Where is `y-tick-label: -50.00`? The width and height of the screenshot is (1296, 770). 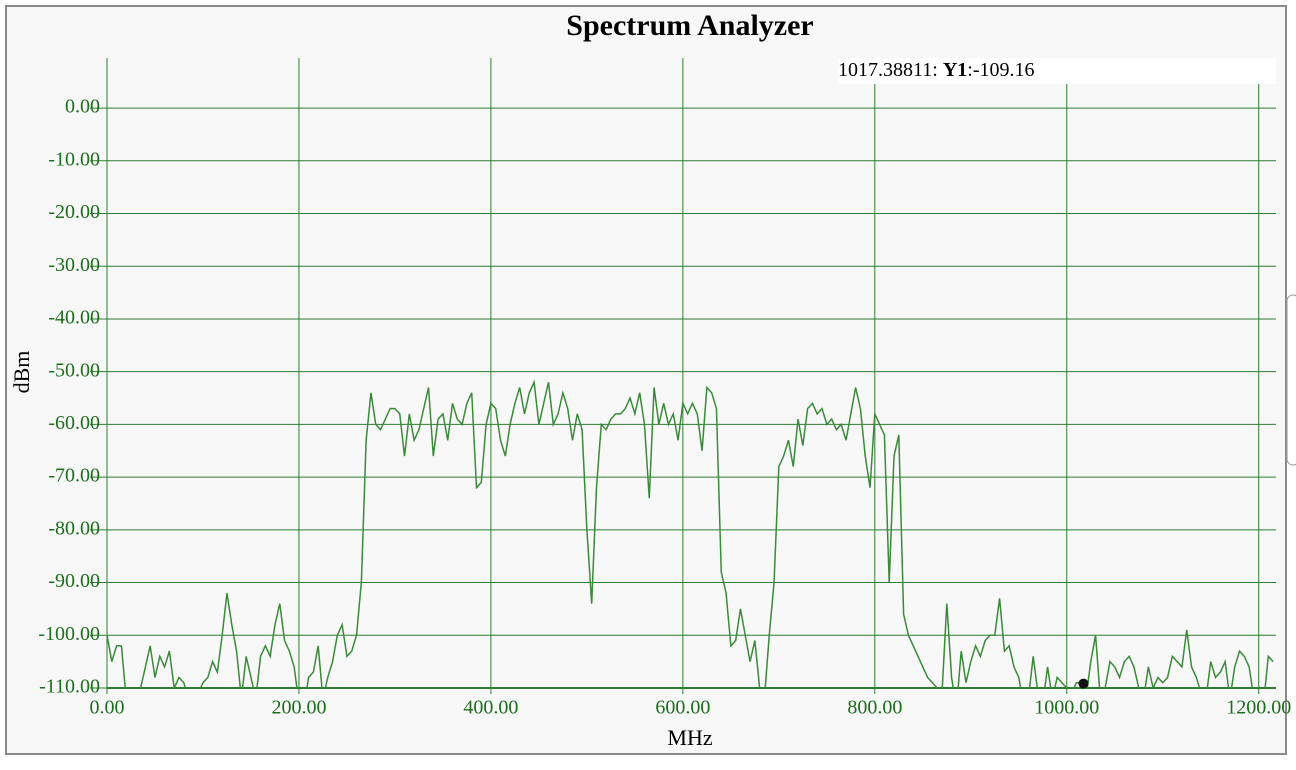 y-tick-label: -50.00 is located at coordinates (74, 370).